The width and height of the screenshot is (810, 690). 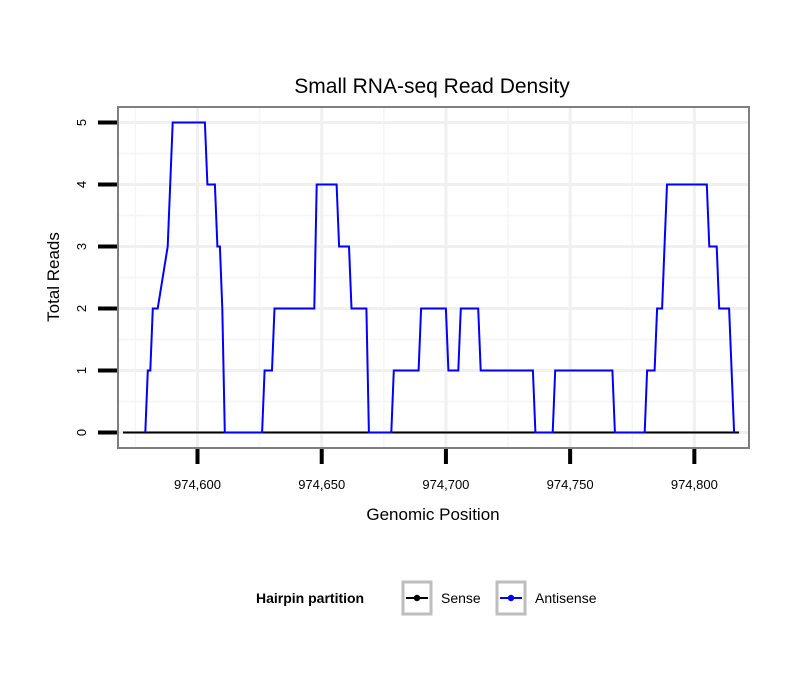 I want to click on y-axis-title: Total Reads, so click(x=53, y=277).